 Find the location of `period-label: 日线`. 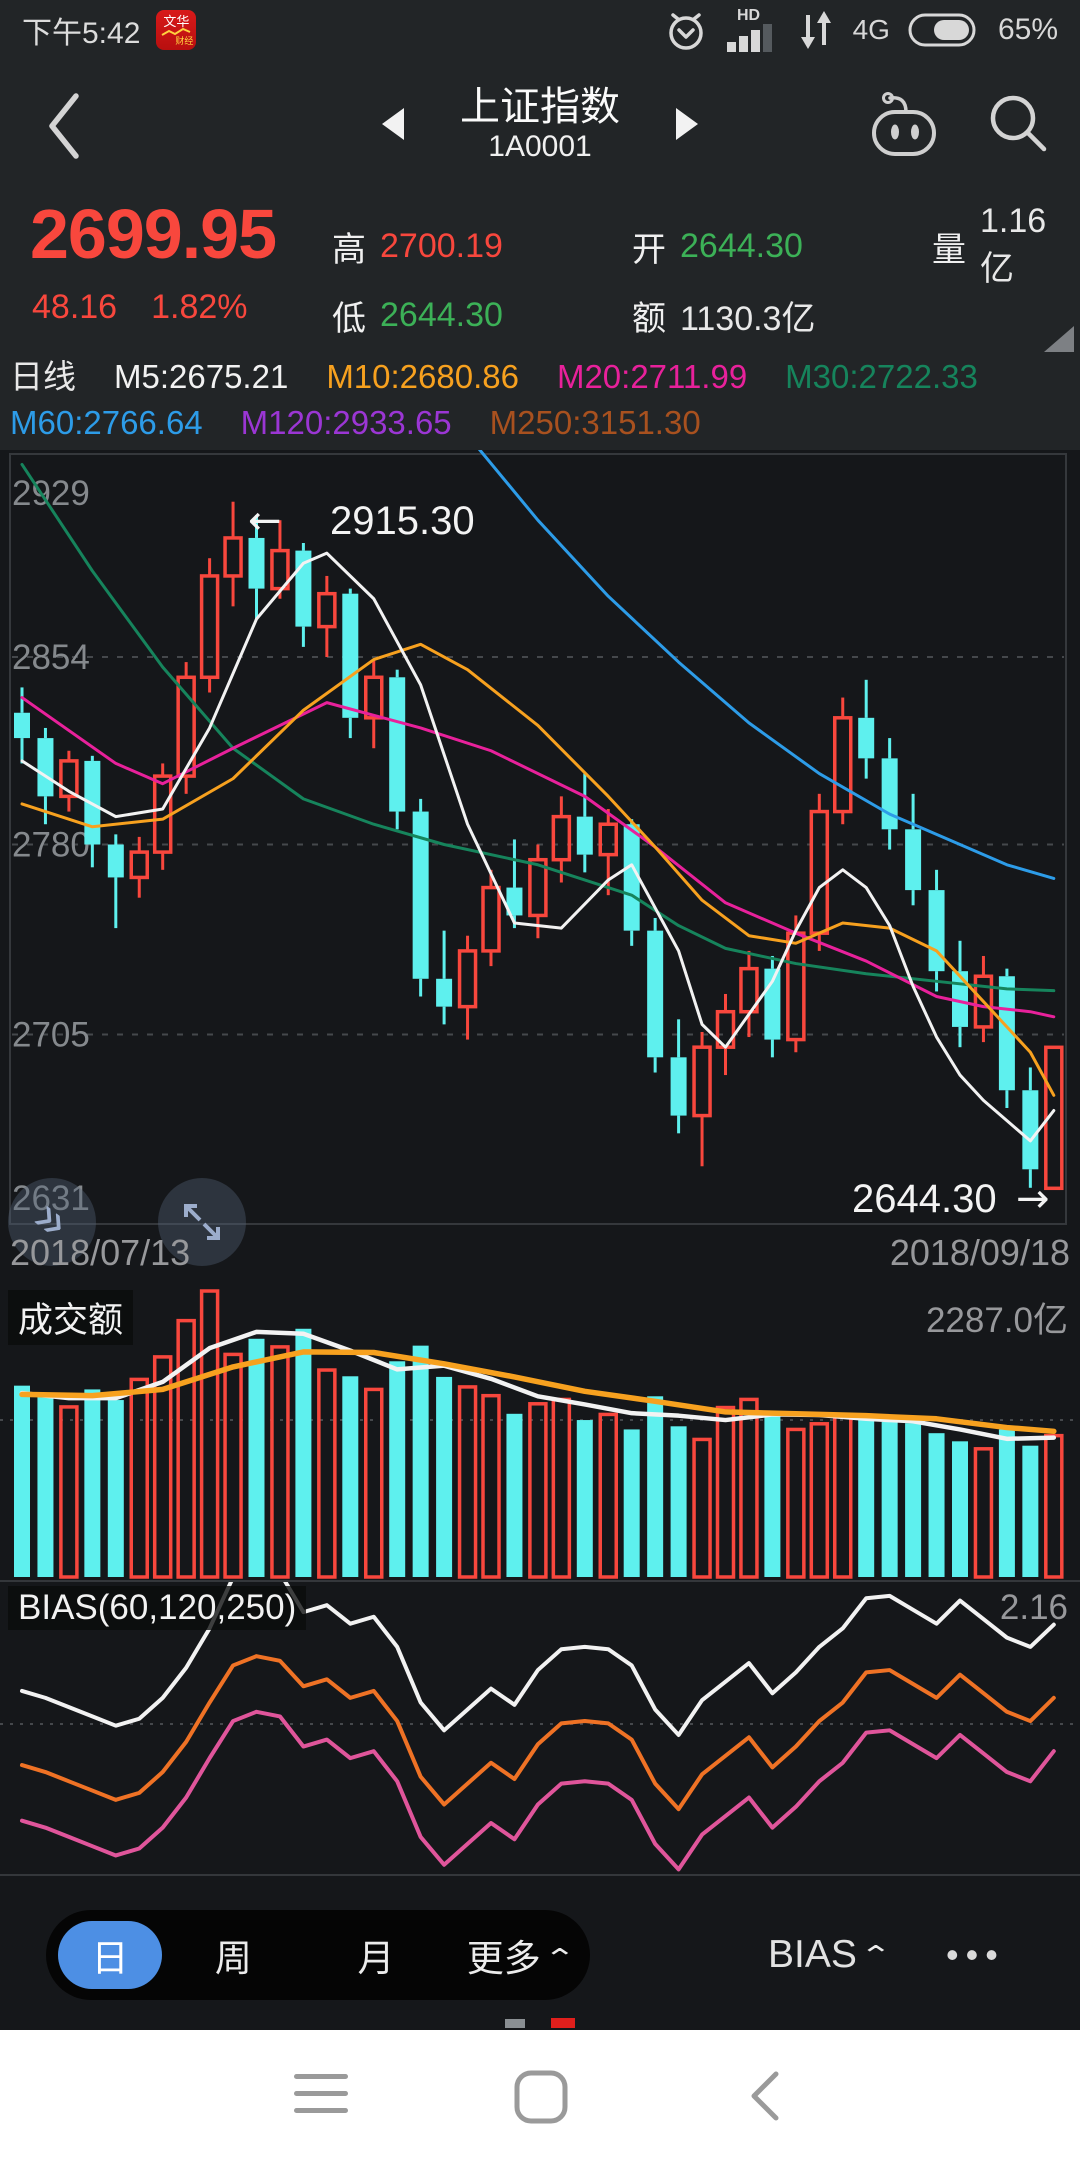

period-label: 日线 is located at coordinates (43, 376).